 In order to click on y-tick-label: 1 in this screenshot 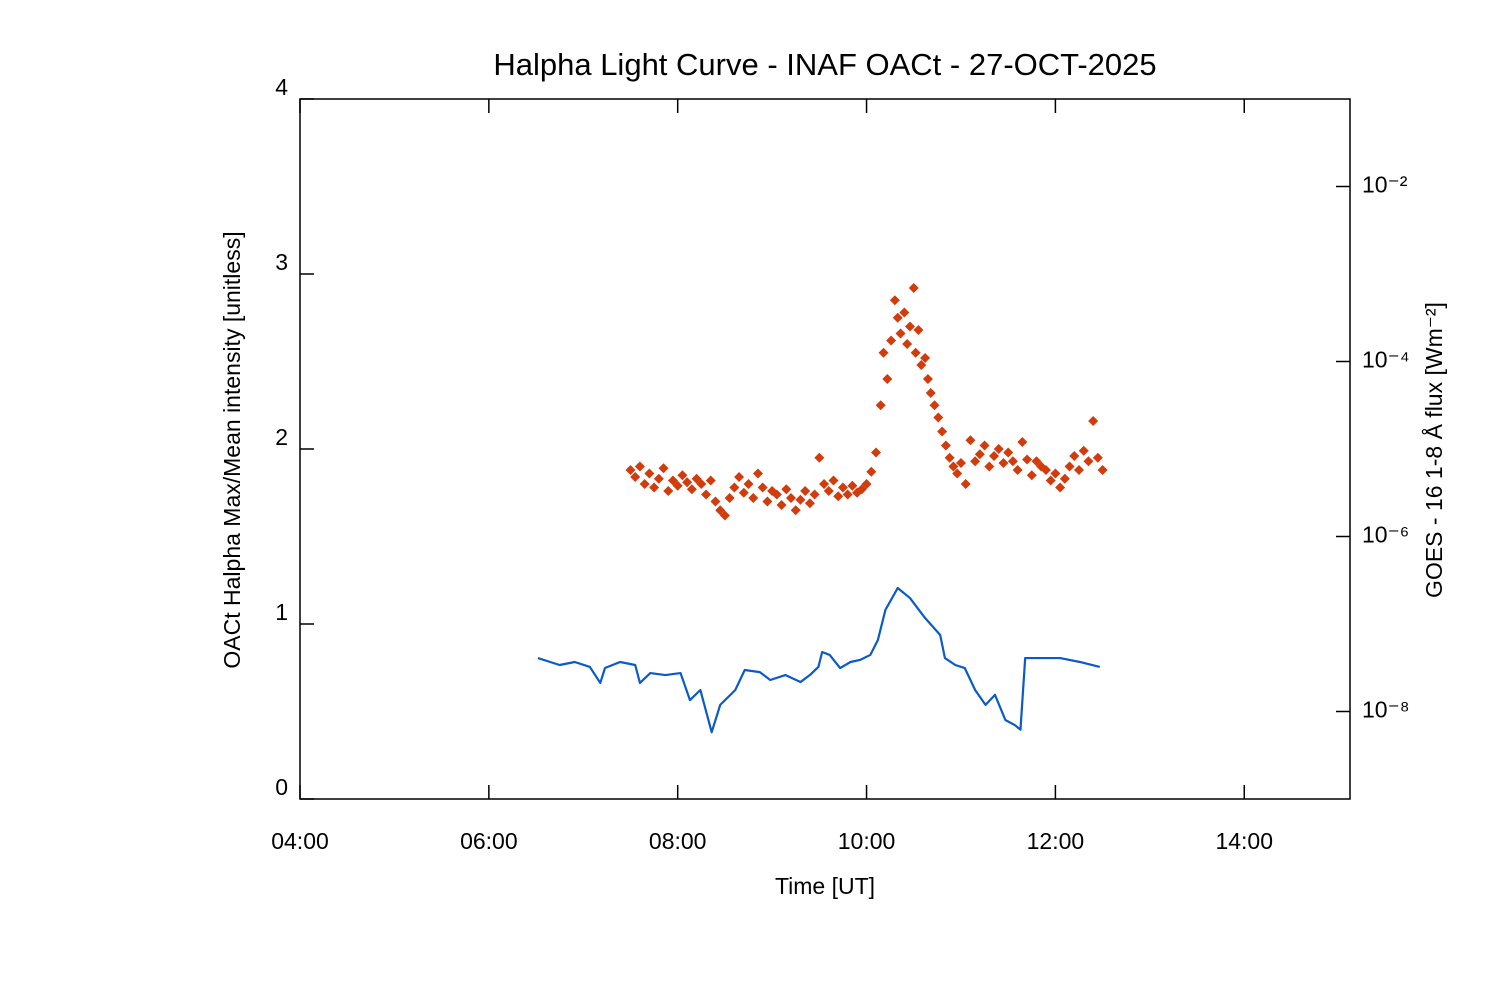, I will do `click(281, 612)`.